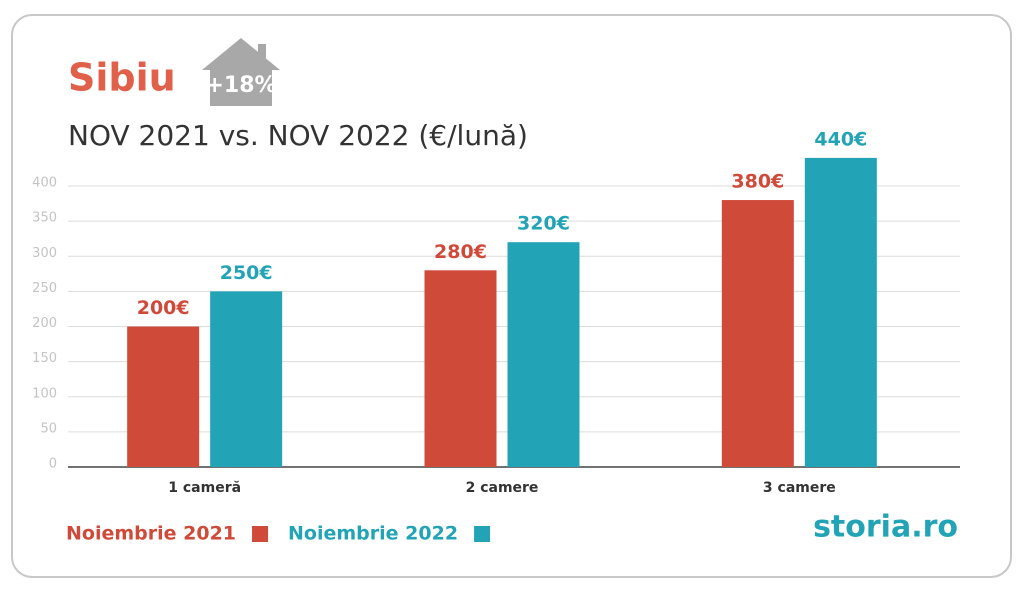  Describe the element at coordinates (151, 534) in the screenshot. I see `legend-label: Noiembrie 2021` at that location.